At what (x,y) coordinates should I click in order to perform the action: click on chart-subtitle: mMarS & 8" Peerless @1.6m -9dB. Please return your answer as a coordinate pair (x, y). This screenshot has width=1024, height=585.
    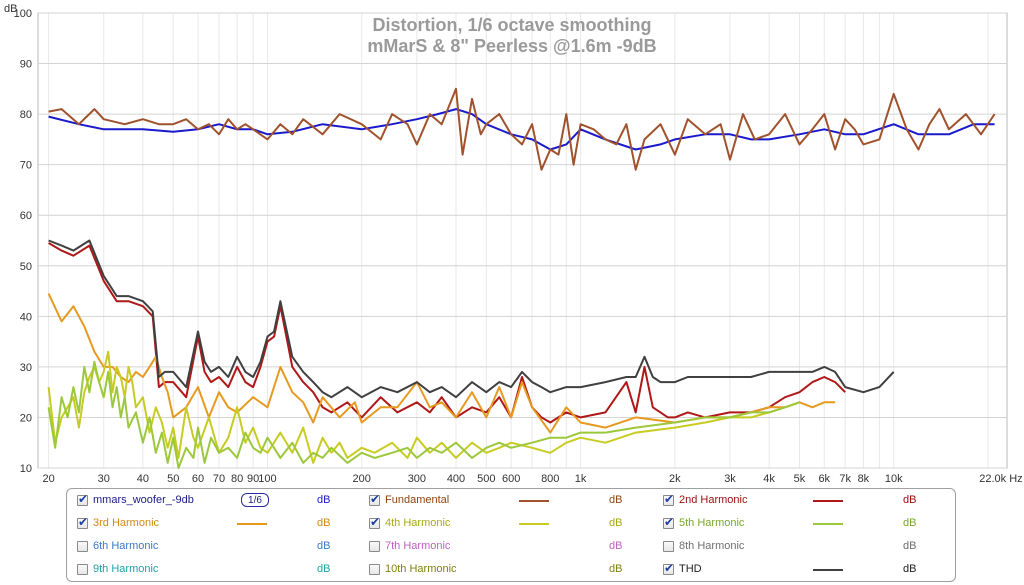
    Looking at the image, I should click on (511, 46).